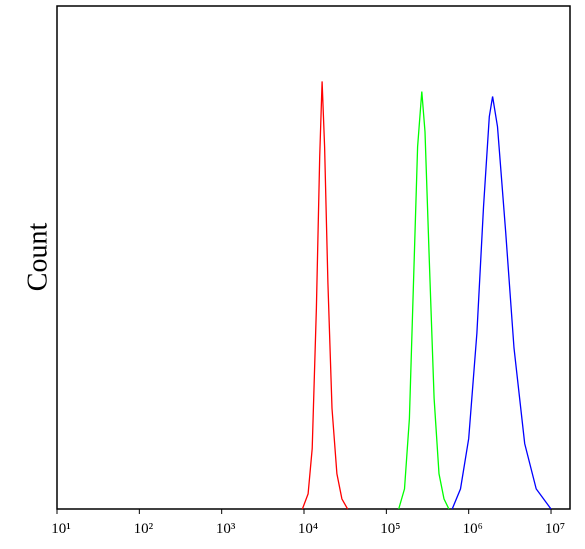  What do you see at coordinates (473, 529) in the screenshot?
I see `x-tick-label: 10⁶` at bounding box center [473, 529].